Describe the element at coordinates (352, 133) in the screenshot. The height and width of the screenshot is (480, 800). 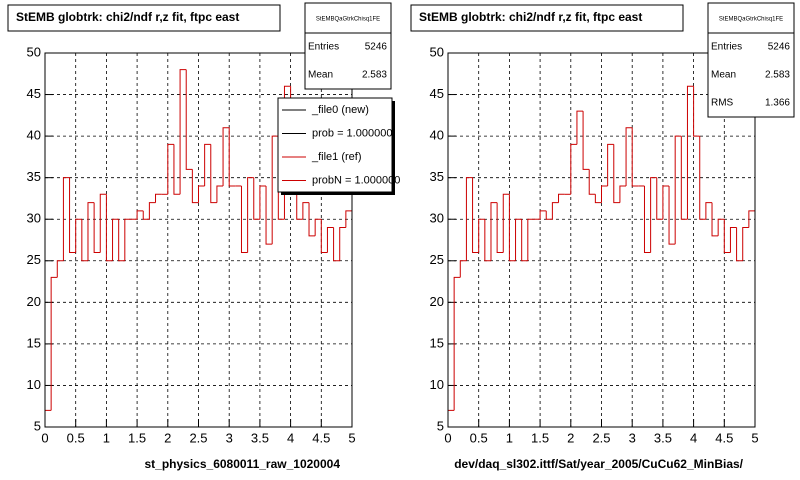
I see `legend-label: prob = 1.000000` at that location.